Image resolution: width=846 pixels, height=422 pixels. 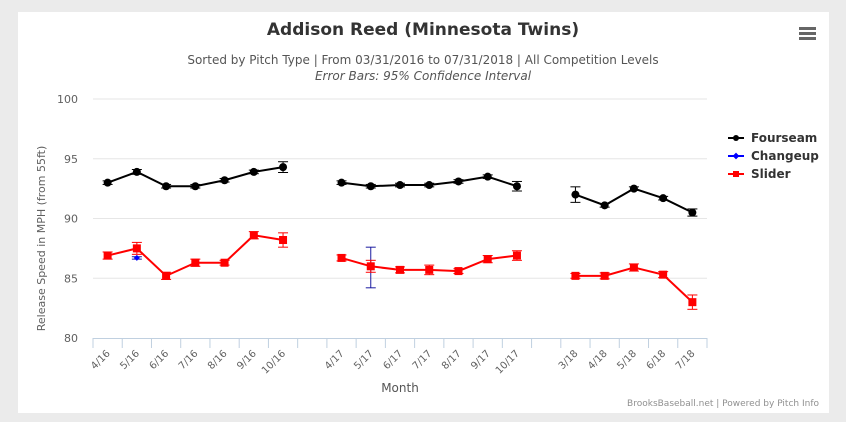 I want to click on chart-error-bar-note: Error Bars: 95% Confidence Interval, so click(x=423, y=76).